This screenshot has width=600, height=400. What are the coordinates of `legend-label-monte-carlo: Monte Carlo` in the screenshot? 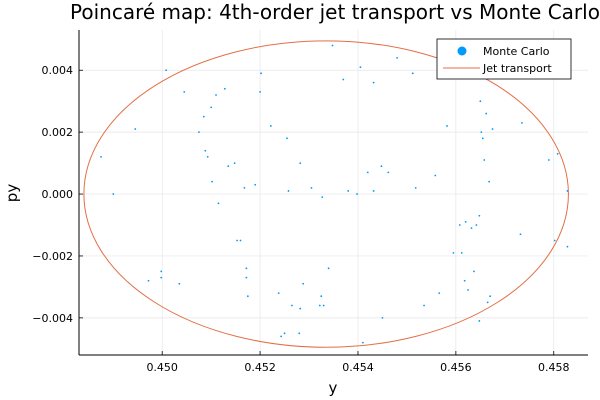 It's located at (516, 51).